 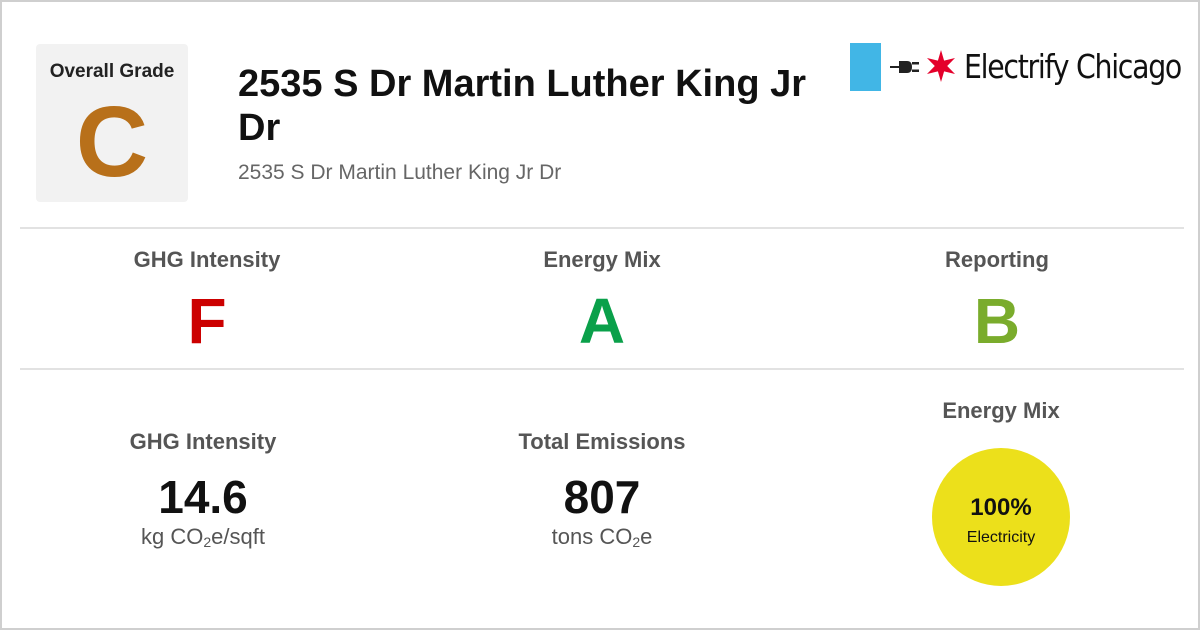 I want to click on building-title: 2535 S Dr Martin Luther King Jr Dr, so click(x=522, y=106).